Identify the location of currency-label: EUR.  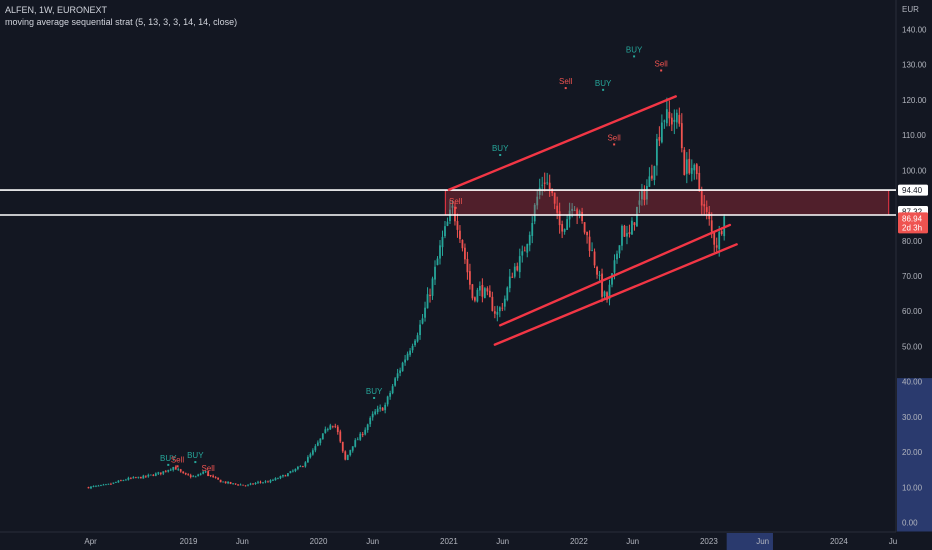
(910, 9).